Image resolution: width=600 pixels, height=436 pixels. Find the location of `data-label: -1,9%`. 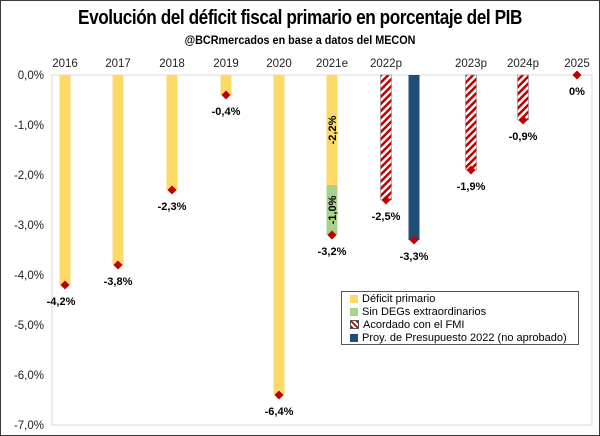

data-label: -1,9% is located at coordinates (471, 187).